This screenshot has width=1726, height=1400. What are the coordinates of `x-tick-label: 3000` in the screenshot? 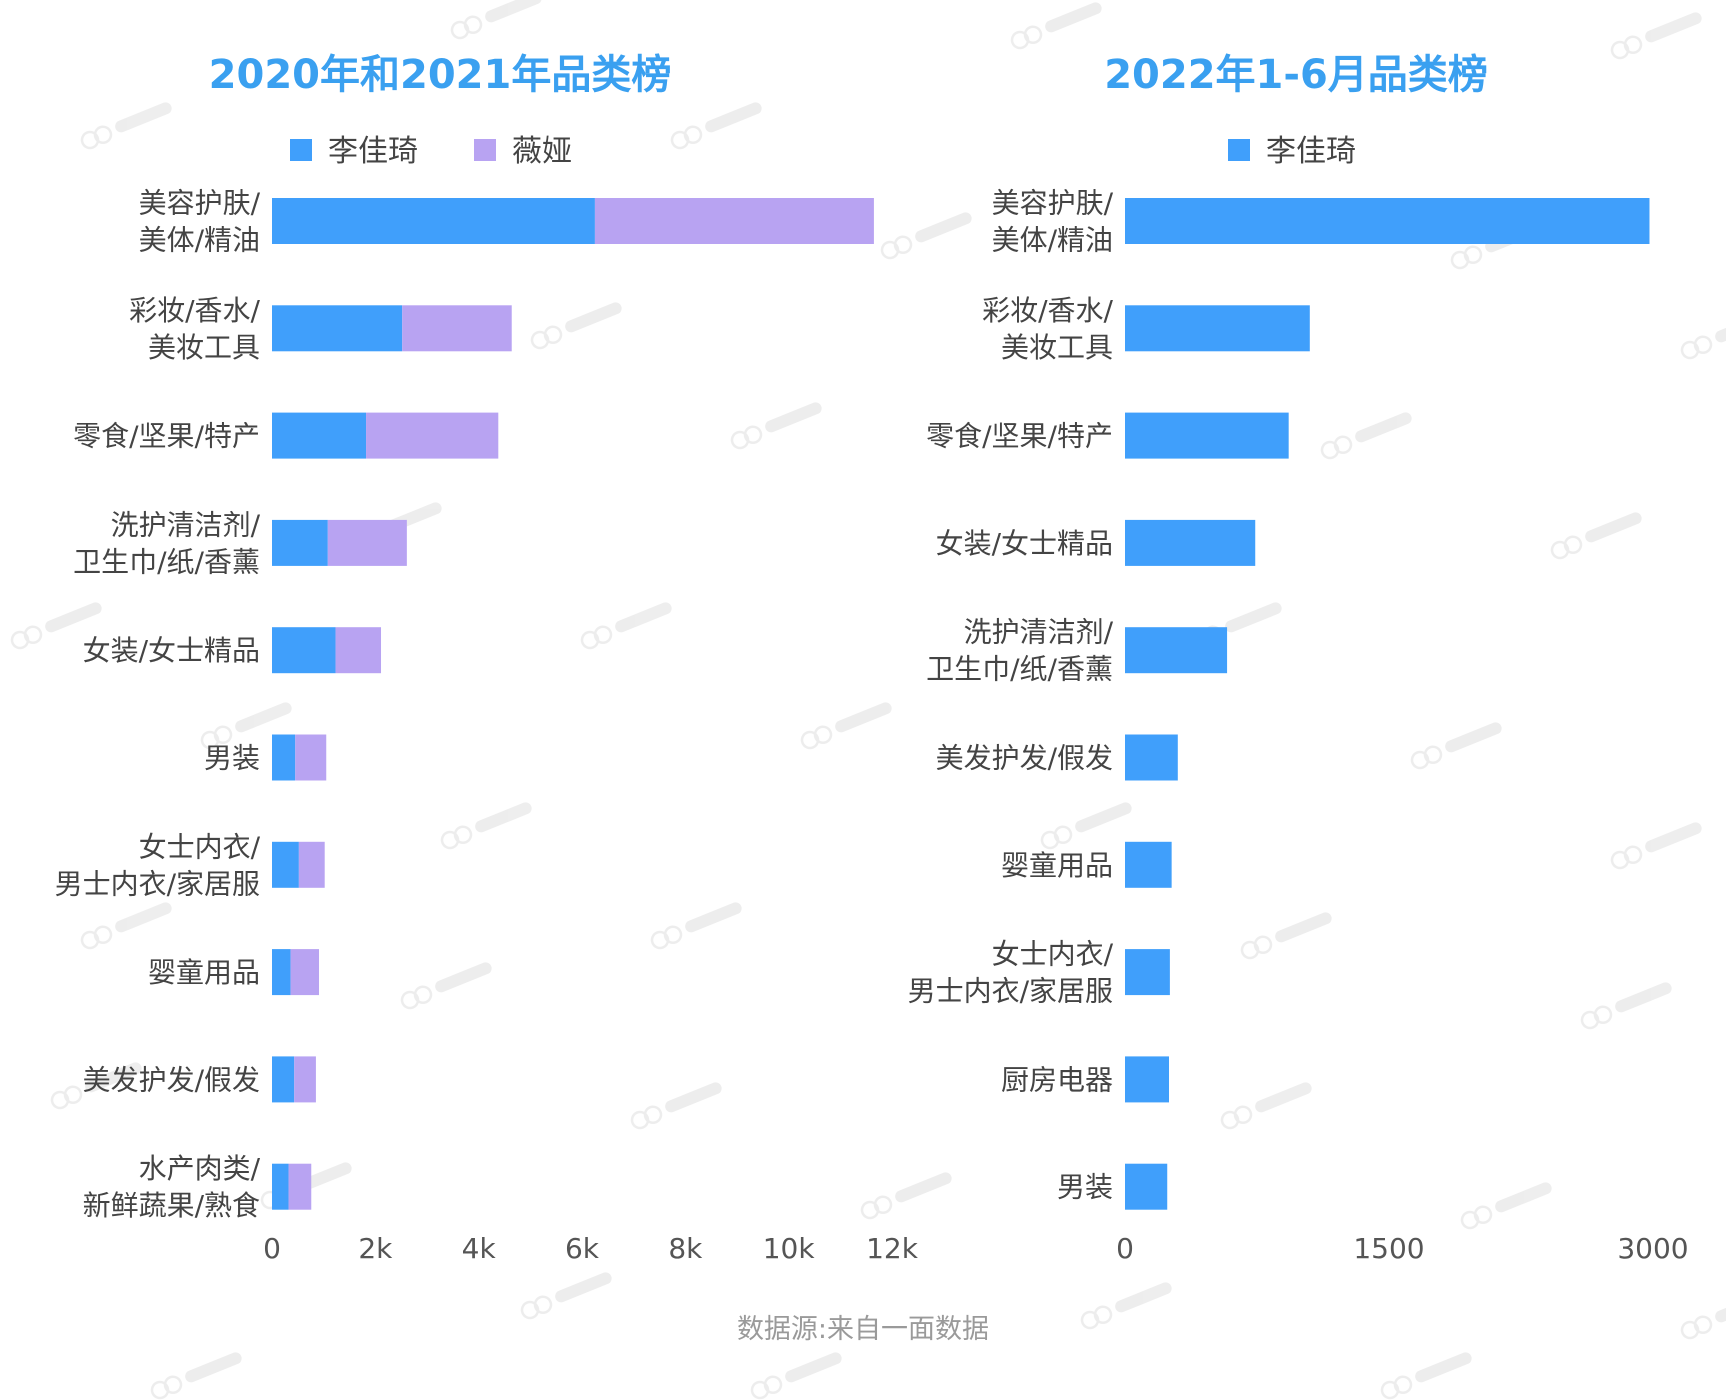 It's located at (1652, 1248).